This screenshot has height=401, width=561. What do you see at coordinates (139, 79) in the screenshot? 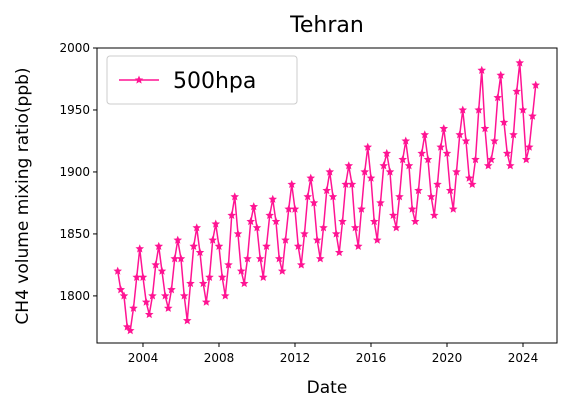
I see `legend-marker` at bounding box center [139, 79].